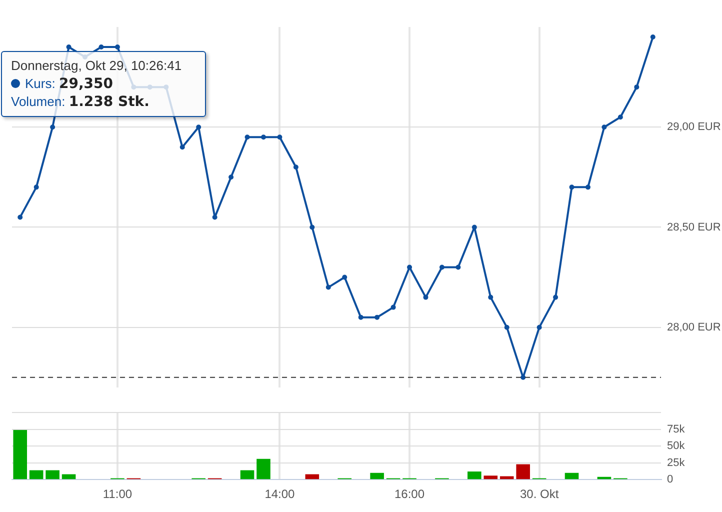 The width and height of the screenshot is (722, 512). What do you see at coordinates (97, 66) in the screenshot?
I see `annotation: Donnerstag, Okt 29, 10:26:41` at bounding box center [97, 66].